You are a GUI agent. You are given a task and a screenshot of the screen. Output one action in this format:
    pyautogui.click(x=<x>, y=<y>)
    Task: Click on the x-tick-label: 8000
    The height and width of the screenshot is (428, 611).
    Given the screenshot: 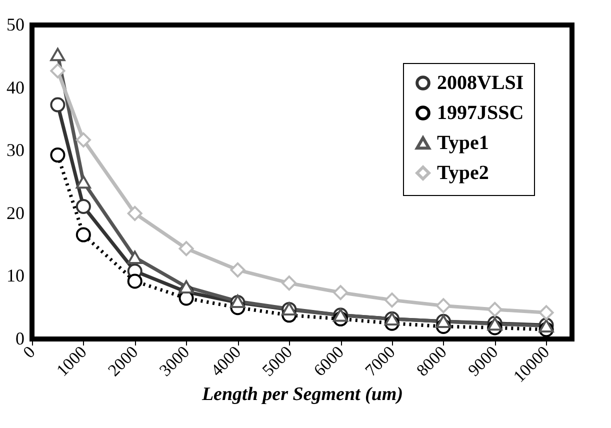 What is the action you would take?
    pyautogui.click(x=431, y=361)
    